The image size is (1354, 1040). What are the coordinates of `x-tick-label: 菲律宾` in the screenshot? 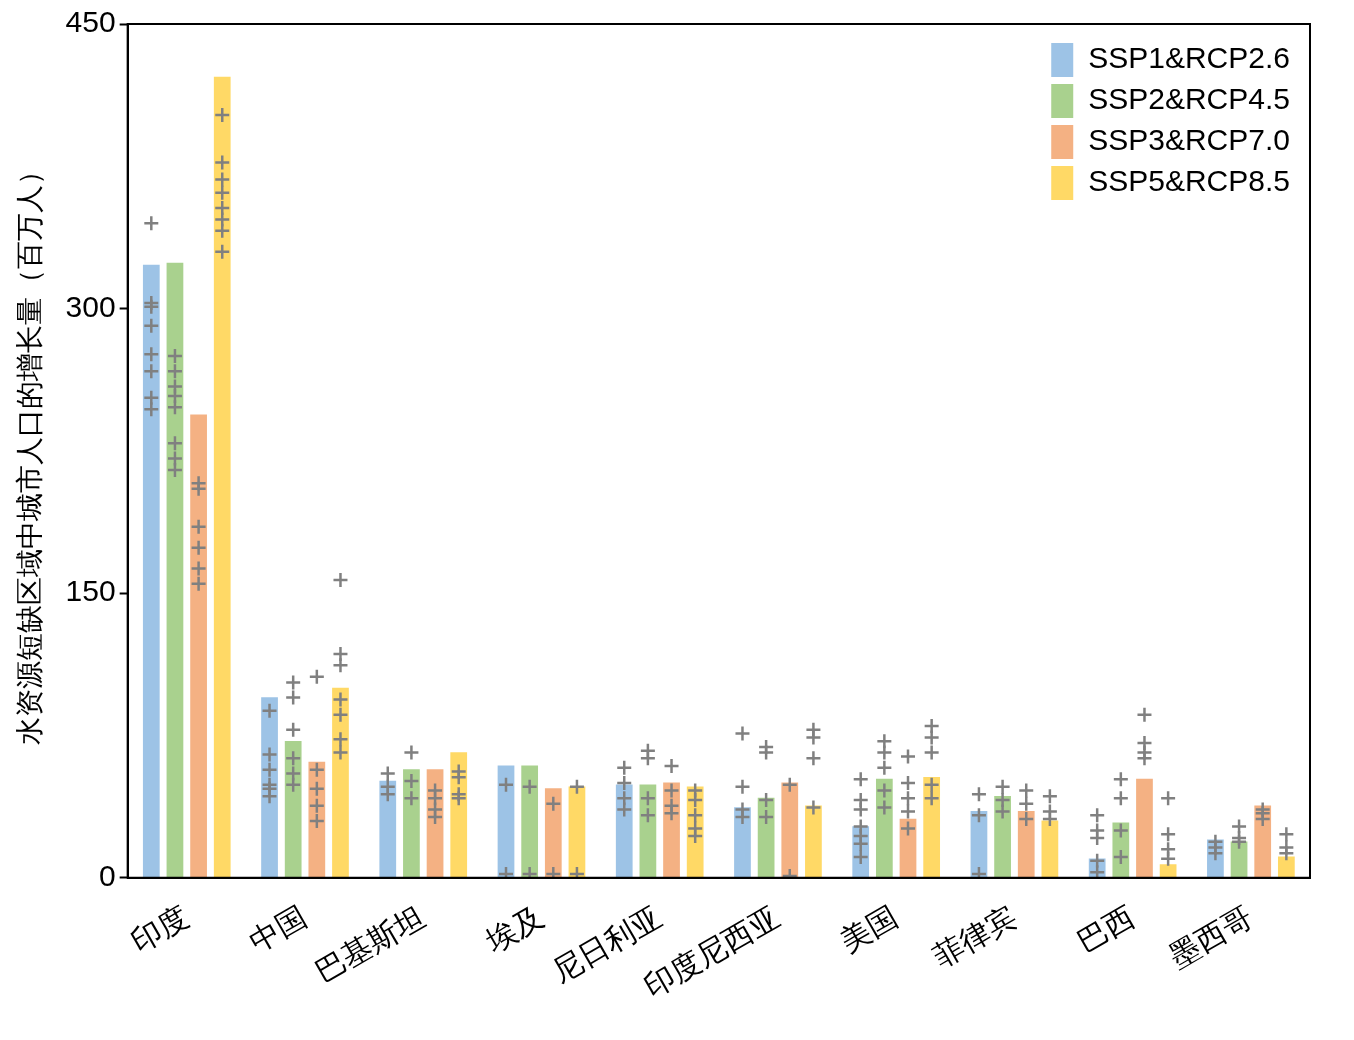 It's located at (974, 936).